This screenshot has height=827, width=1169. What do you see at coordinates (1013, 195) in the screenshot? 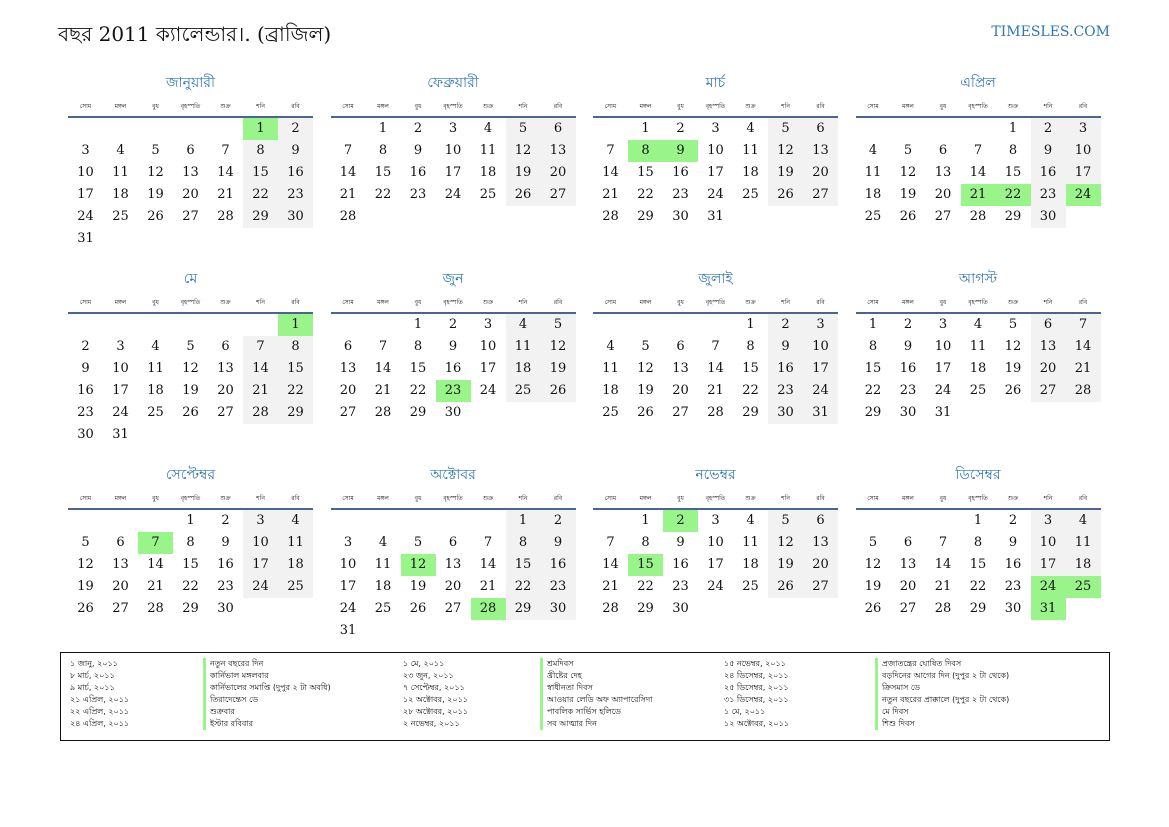
I see `holiday-day: 22` at bounding box center [1013, 195].